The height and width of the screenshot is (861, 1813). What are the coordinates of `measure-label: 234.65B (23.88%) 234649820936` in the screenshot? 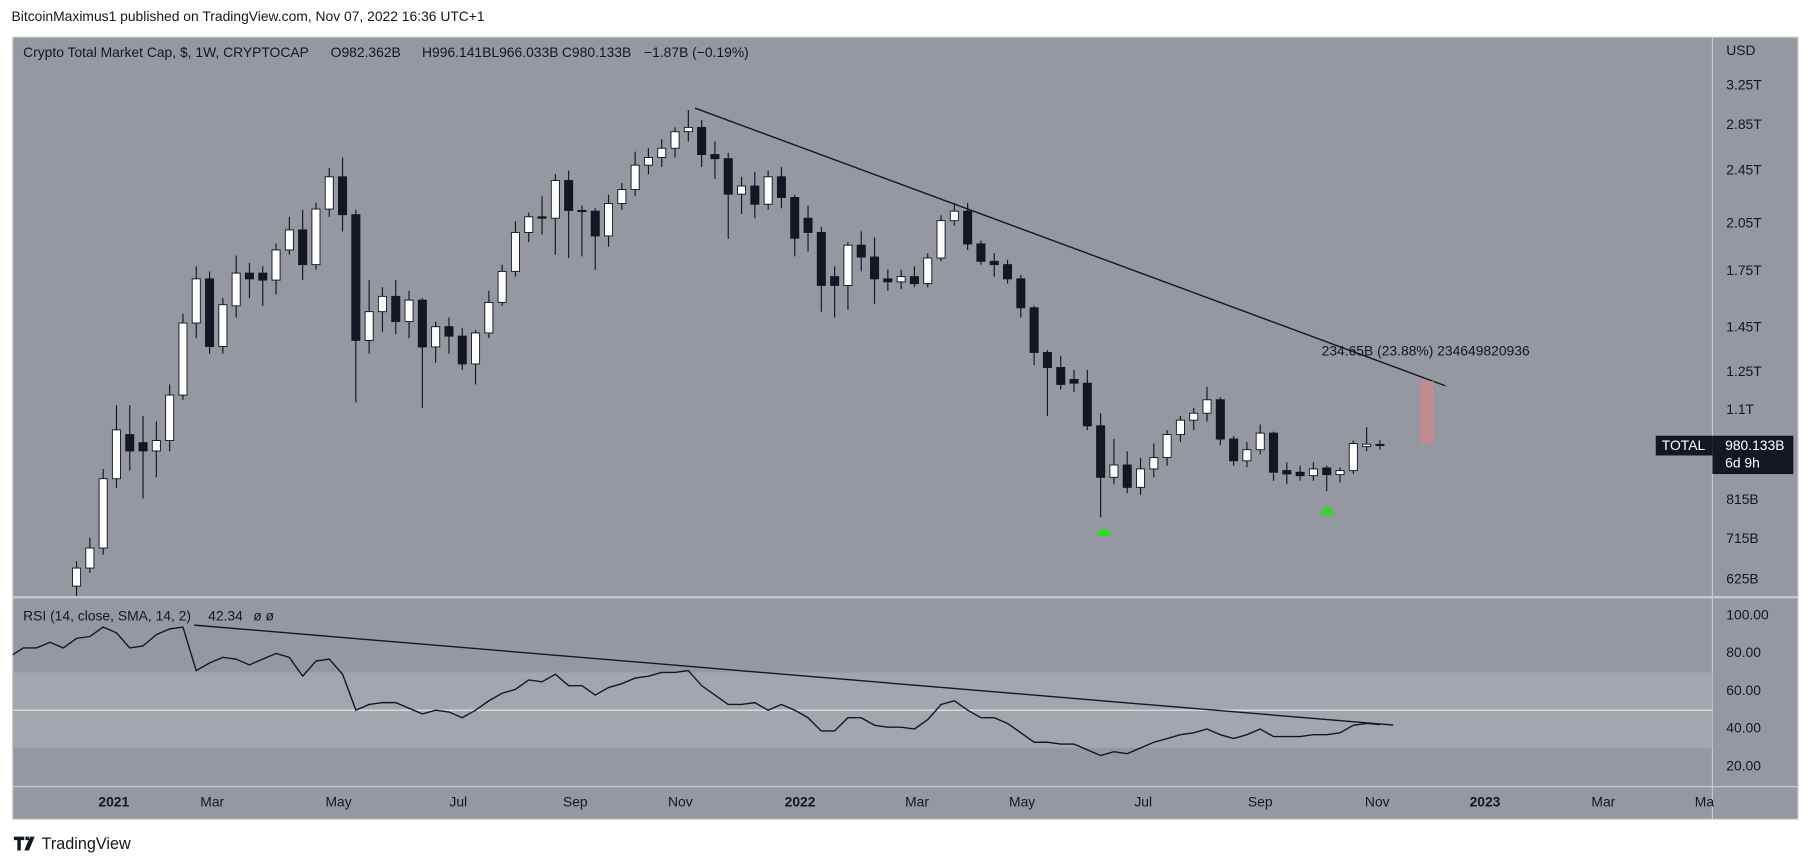 It's located at (1426, 351).